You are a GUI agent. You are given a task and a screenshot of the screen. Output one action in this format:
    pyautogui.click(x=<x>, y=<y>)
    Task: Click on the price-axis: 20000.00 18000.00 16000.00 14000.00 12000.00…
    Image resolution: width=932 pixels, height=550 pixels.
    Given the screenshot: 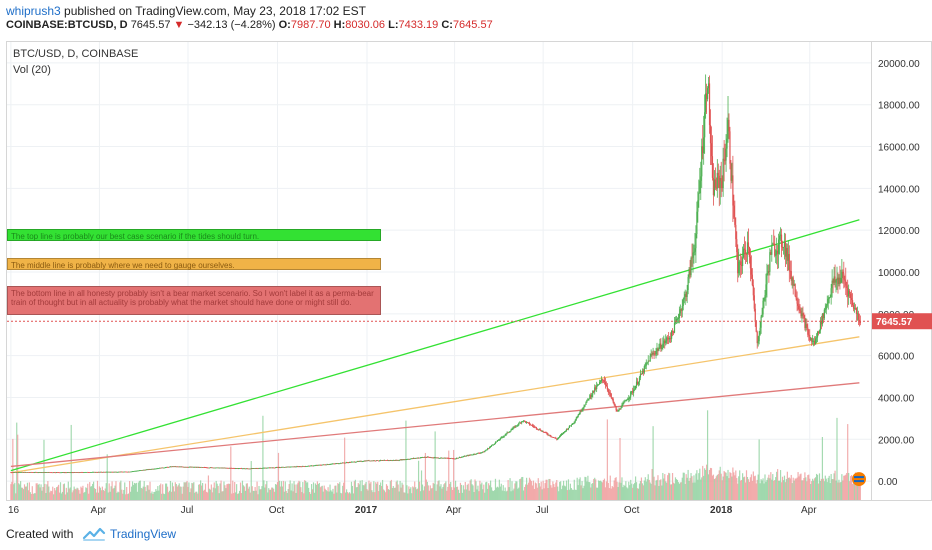 What is the action you would take?
    pyautogui.click(x=902, y=271)
    